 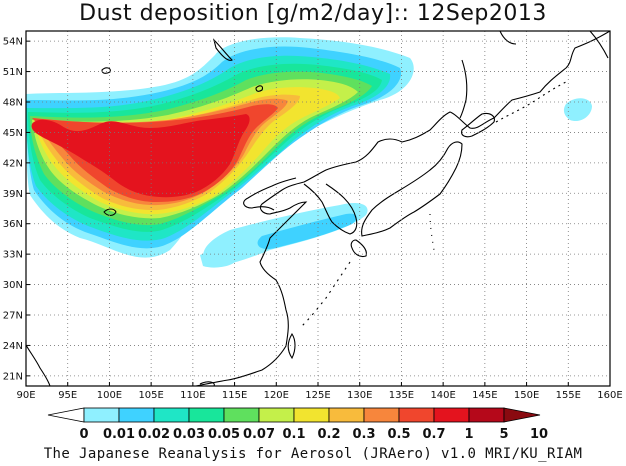 What do you see at coordinates (106, 70) in the screenshot?
I see `small-lake-north` at bounding box center [106, 70].